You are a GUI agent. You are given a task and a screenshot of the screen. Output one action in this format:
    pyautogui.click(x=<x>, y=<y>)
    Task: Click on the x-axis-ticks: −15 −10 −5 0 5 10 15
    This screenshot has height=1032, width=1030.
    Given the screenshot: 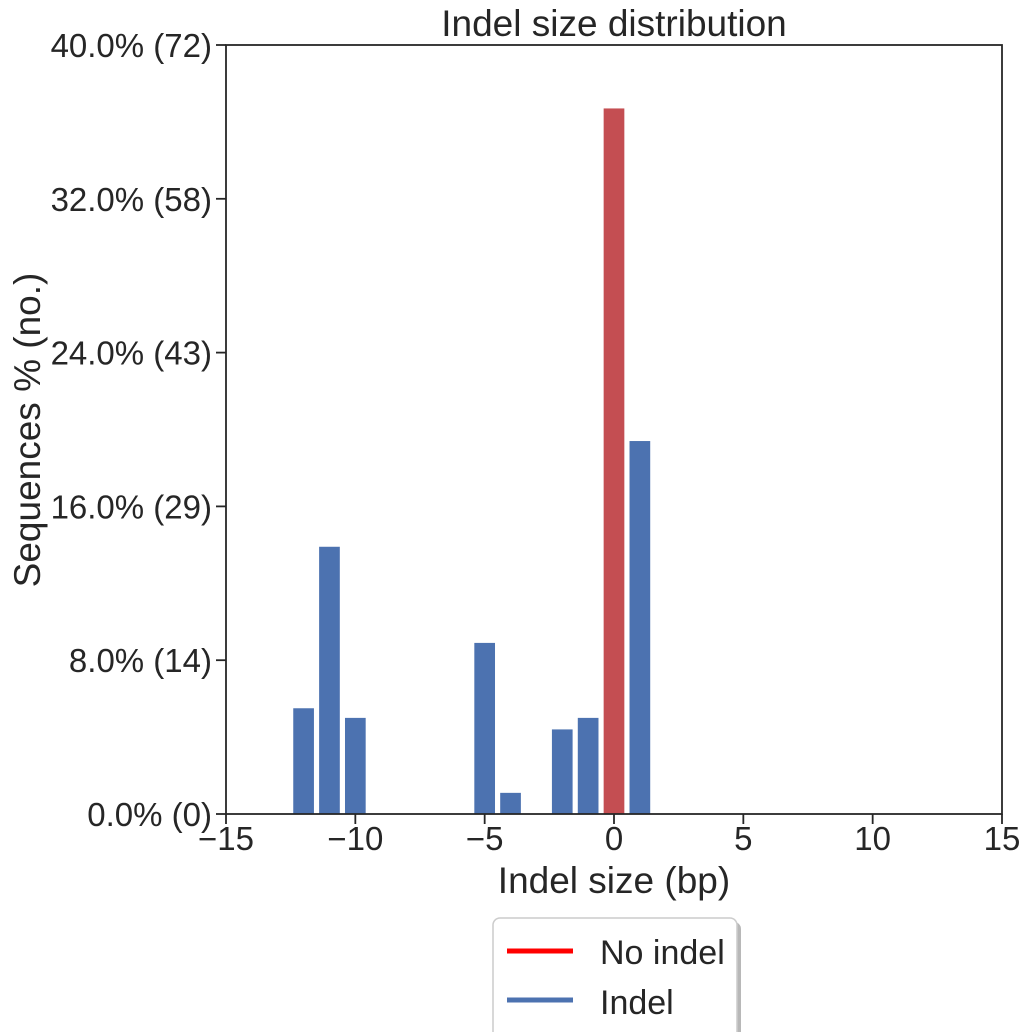 What is the action you would take?
    pyautogui.click(x=609, y=835)
    